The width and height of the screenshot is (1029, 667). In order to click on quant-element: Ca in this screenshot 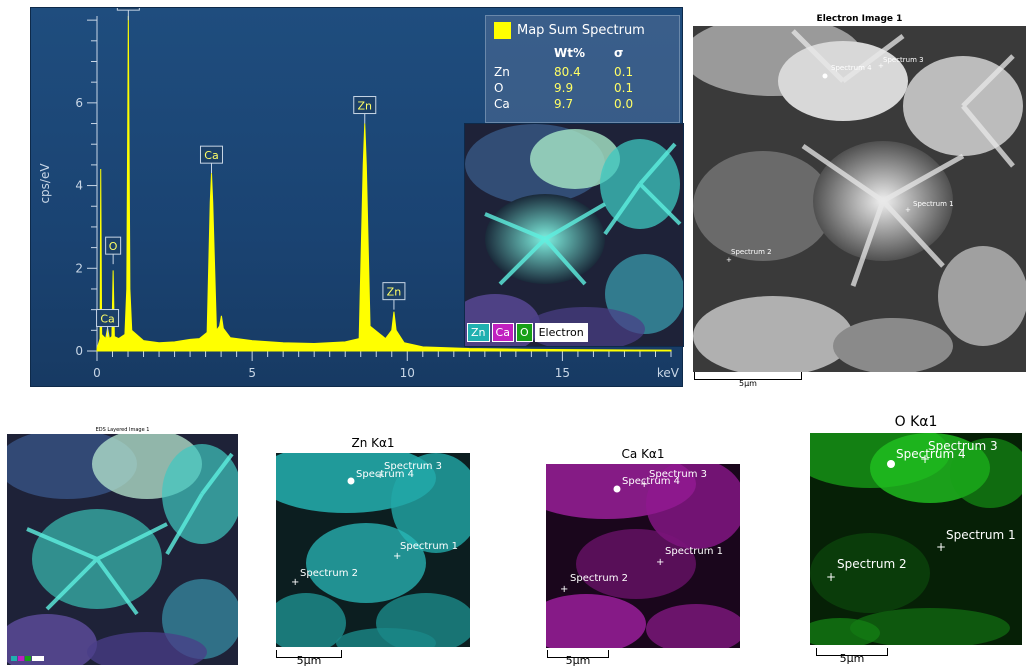, I will do `click(502, 104)`.